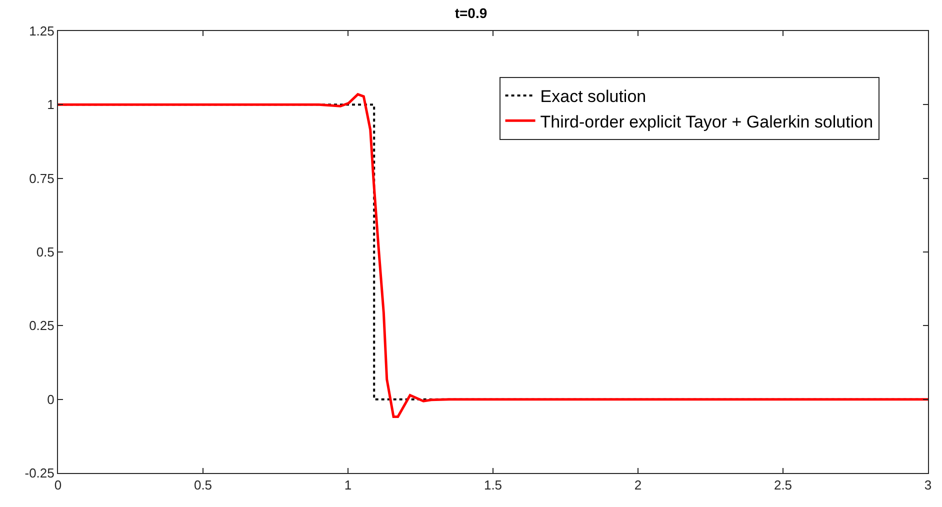 The height and width of the screenshot is (507, 942). I want to click on y-tick-label: 1.25, so click(41, 31).